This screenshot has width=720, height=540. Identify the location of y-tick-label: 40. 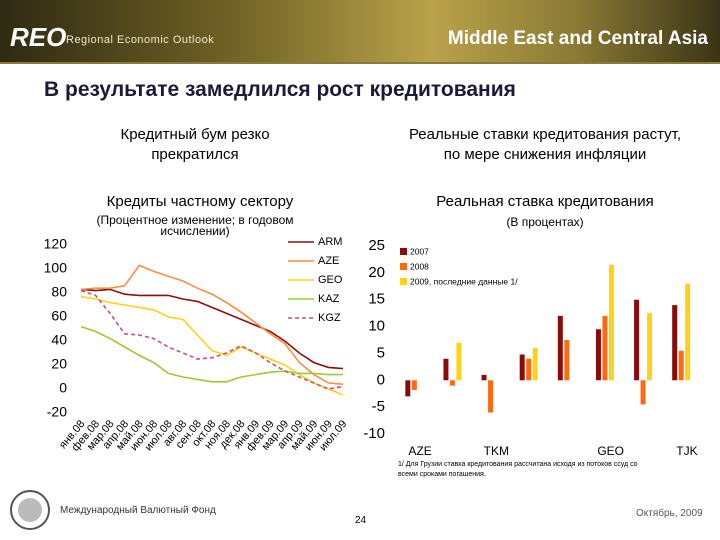
(59, 340).